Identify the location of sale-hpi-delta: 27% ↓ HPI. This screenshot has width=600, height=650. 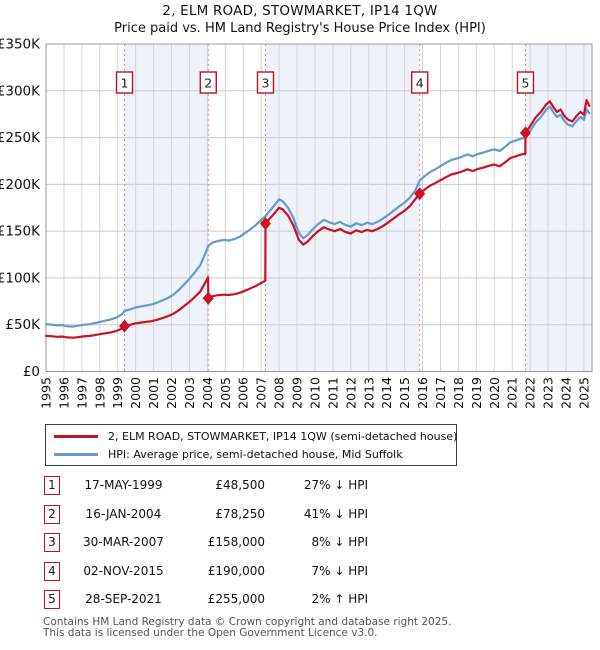
(335, 485).